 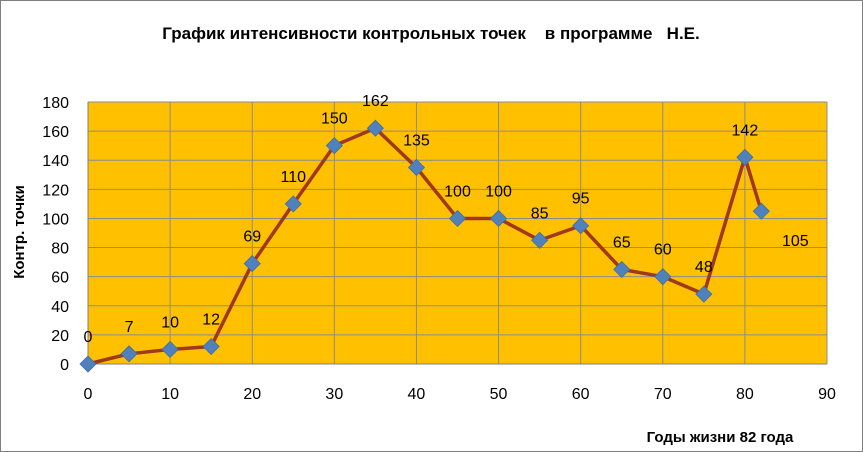 I want to click on data-label: 12, so click(x=211, y=320).